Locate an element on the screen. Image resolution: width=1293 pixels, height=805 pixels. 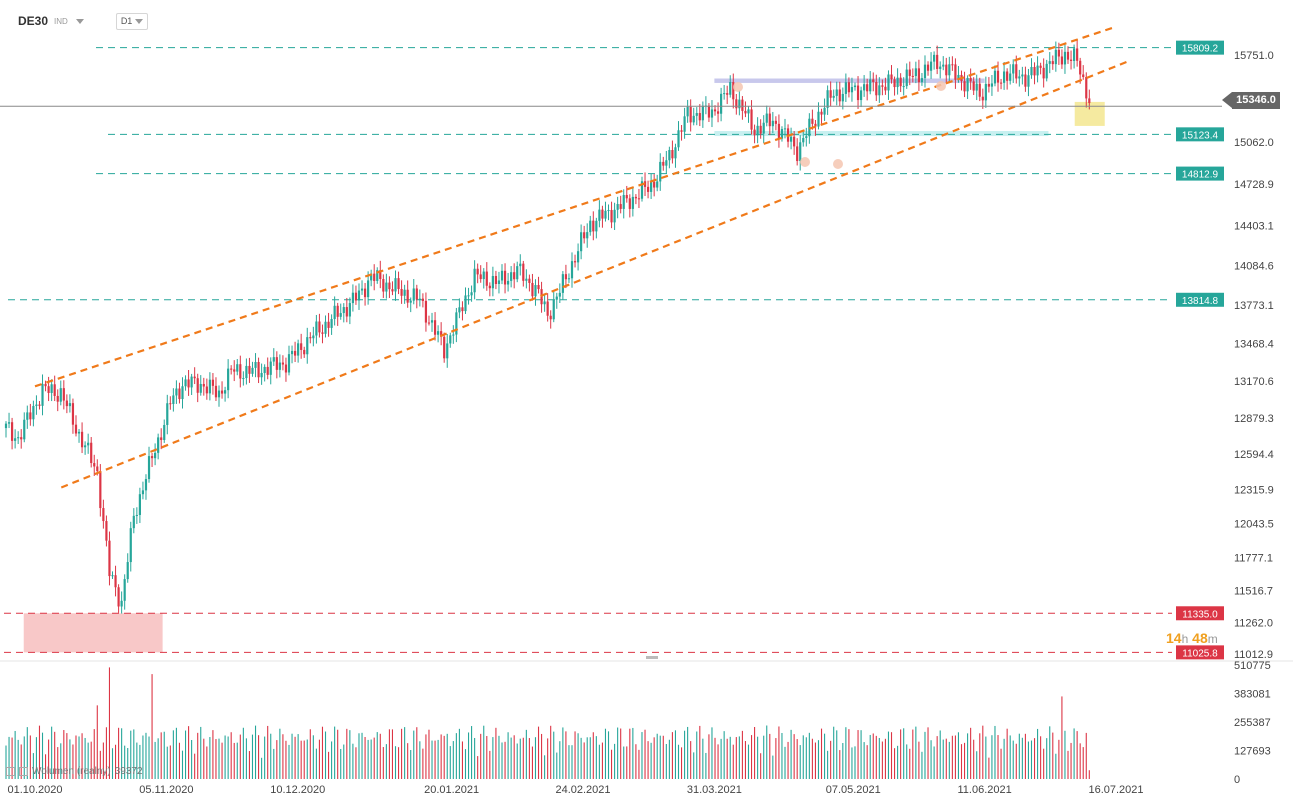
pane-resize-handle is located at coordinates (652, 657).